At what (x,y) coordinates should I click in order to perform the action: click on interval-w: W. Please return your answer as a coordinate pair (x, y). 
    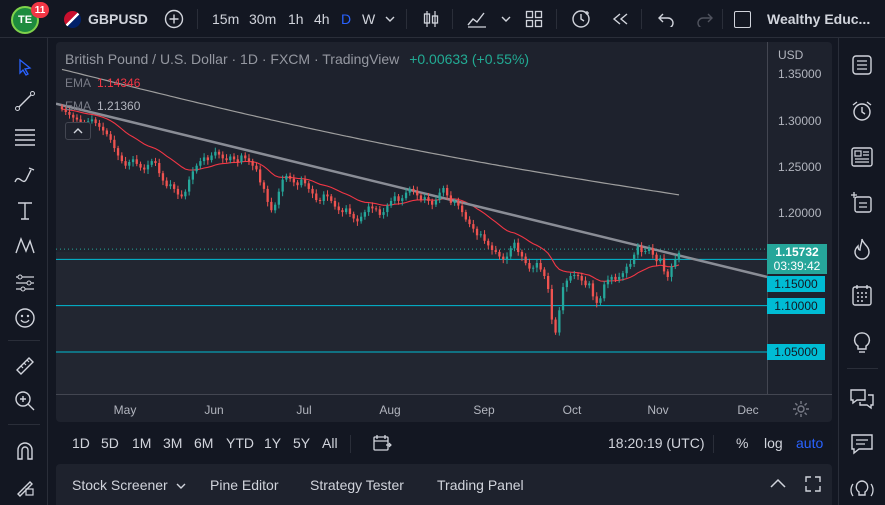
    Looking at the image, I should click on (369, 19).